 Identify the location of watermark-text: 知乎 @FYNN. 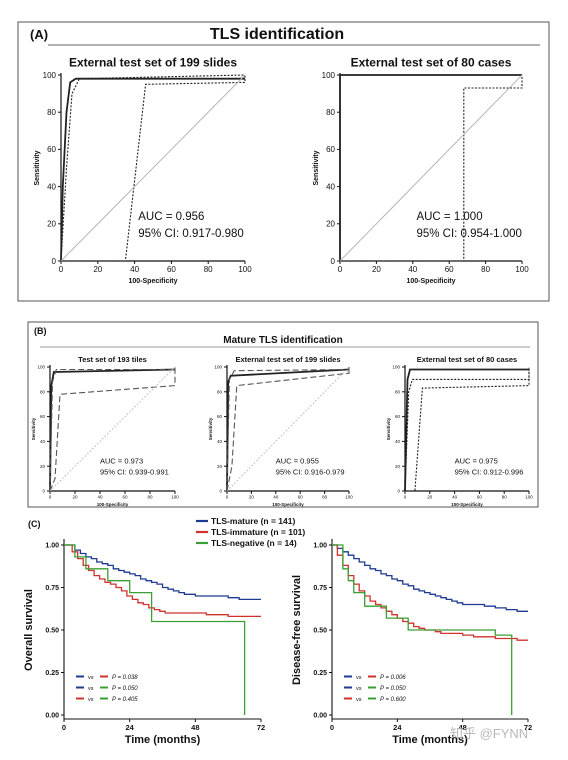
(489, 733).